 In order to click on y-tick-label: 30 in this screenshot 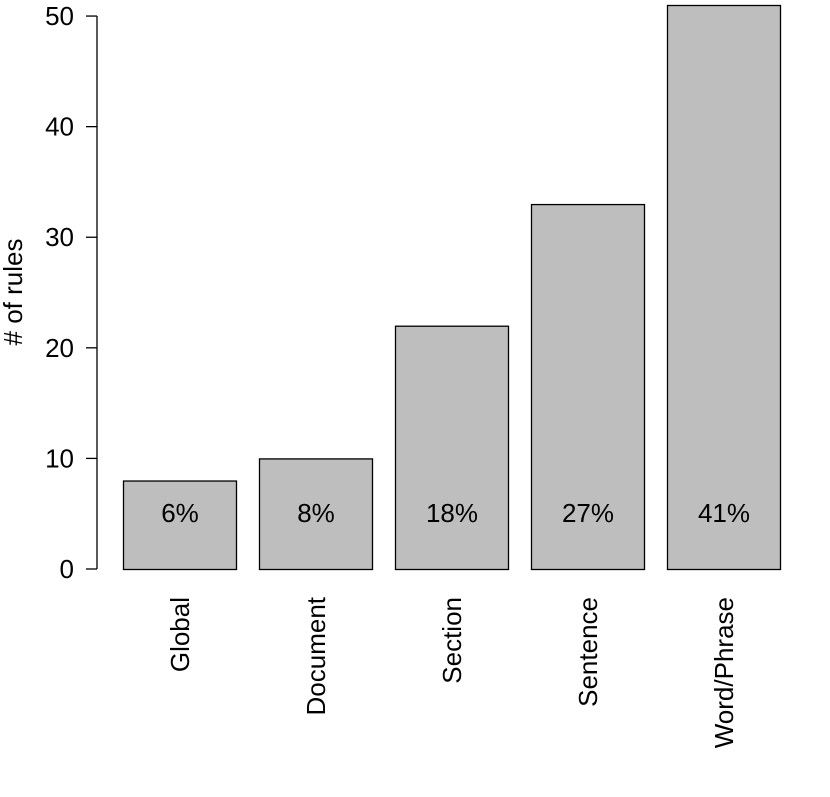, I will do `click(59, 237)`.